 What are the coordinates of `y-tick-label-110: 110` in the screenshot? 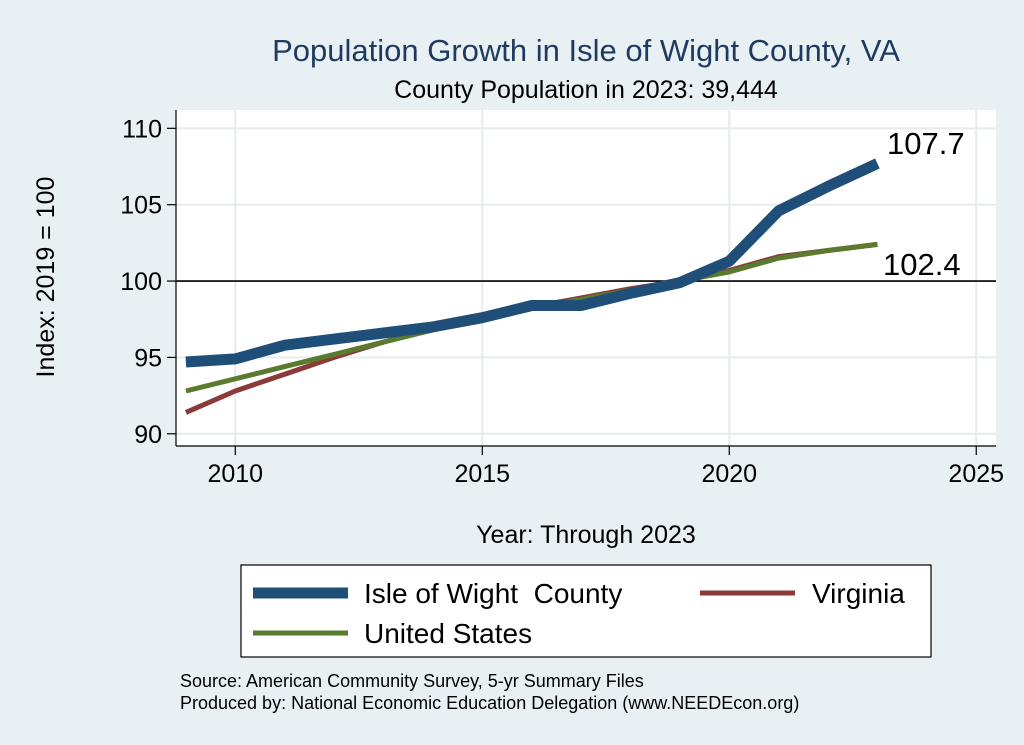 It's located at (142, 129).